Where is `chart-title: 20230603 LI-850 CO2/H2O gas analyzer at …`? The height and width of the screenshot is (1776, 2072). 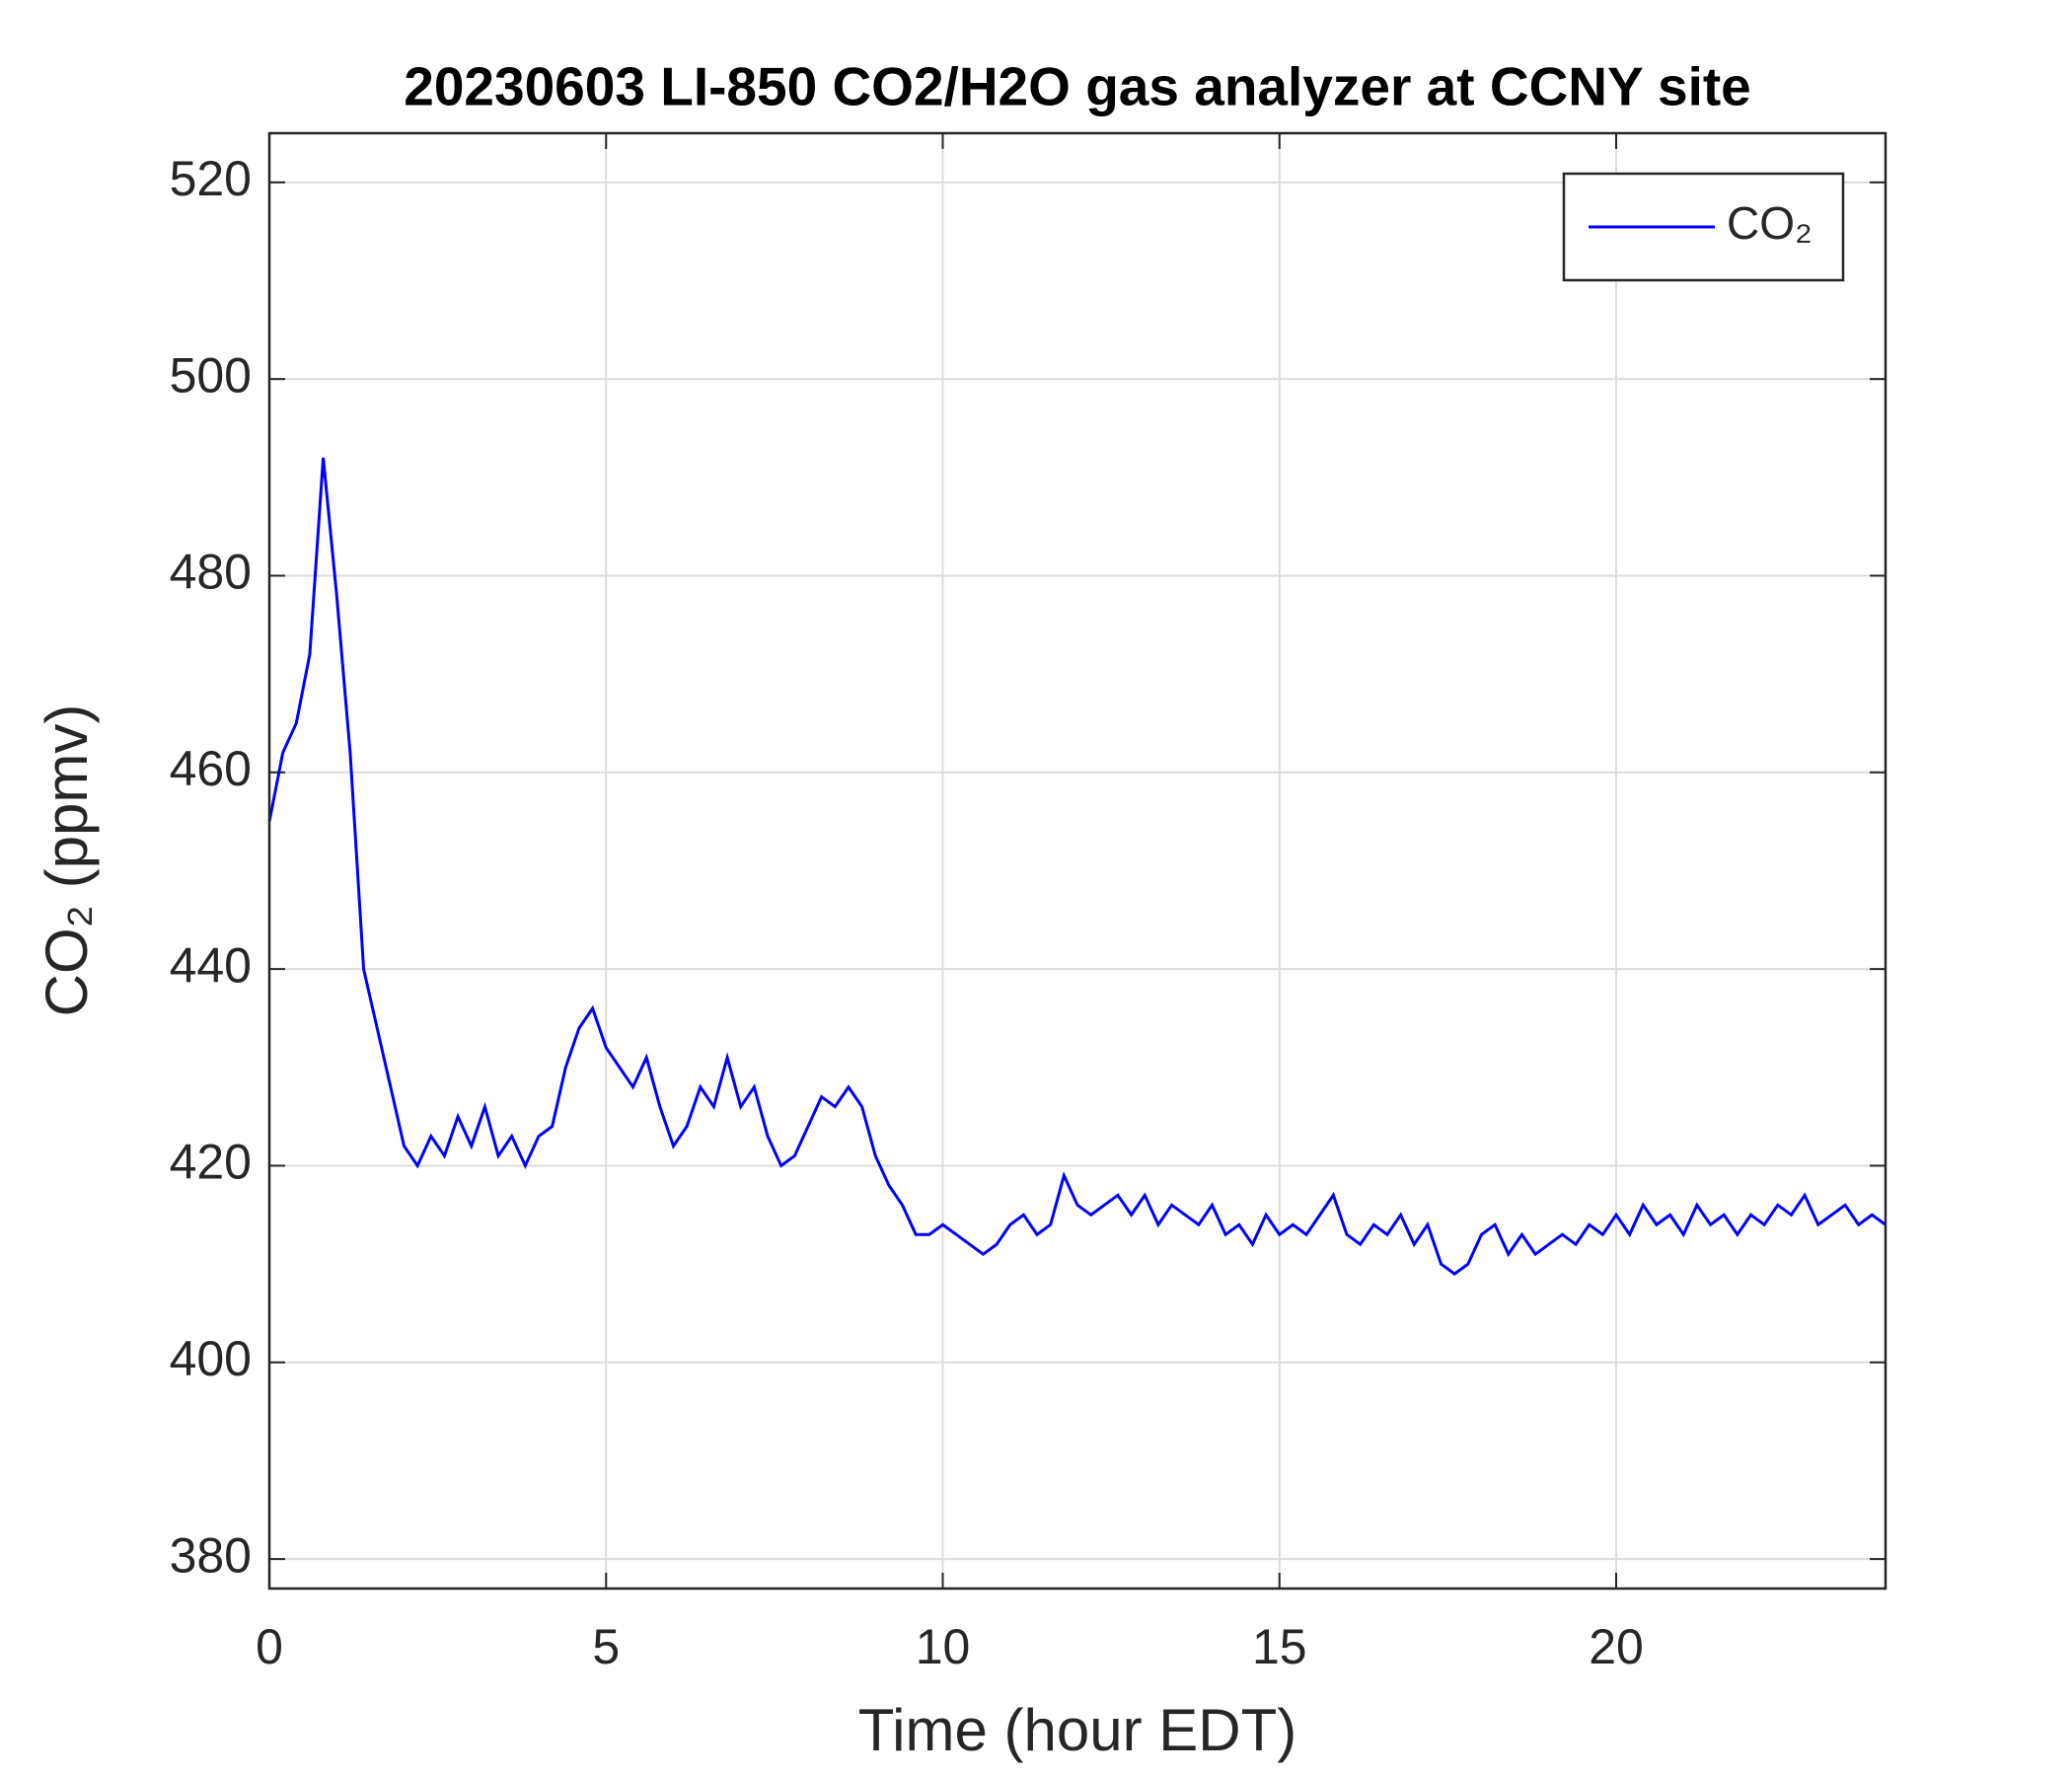
chart-title: 20230603 LI-850 CO2/H2O gas analyzer at … is located at coordinates (1077, 86).